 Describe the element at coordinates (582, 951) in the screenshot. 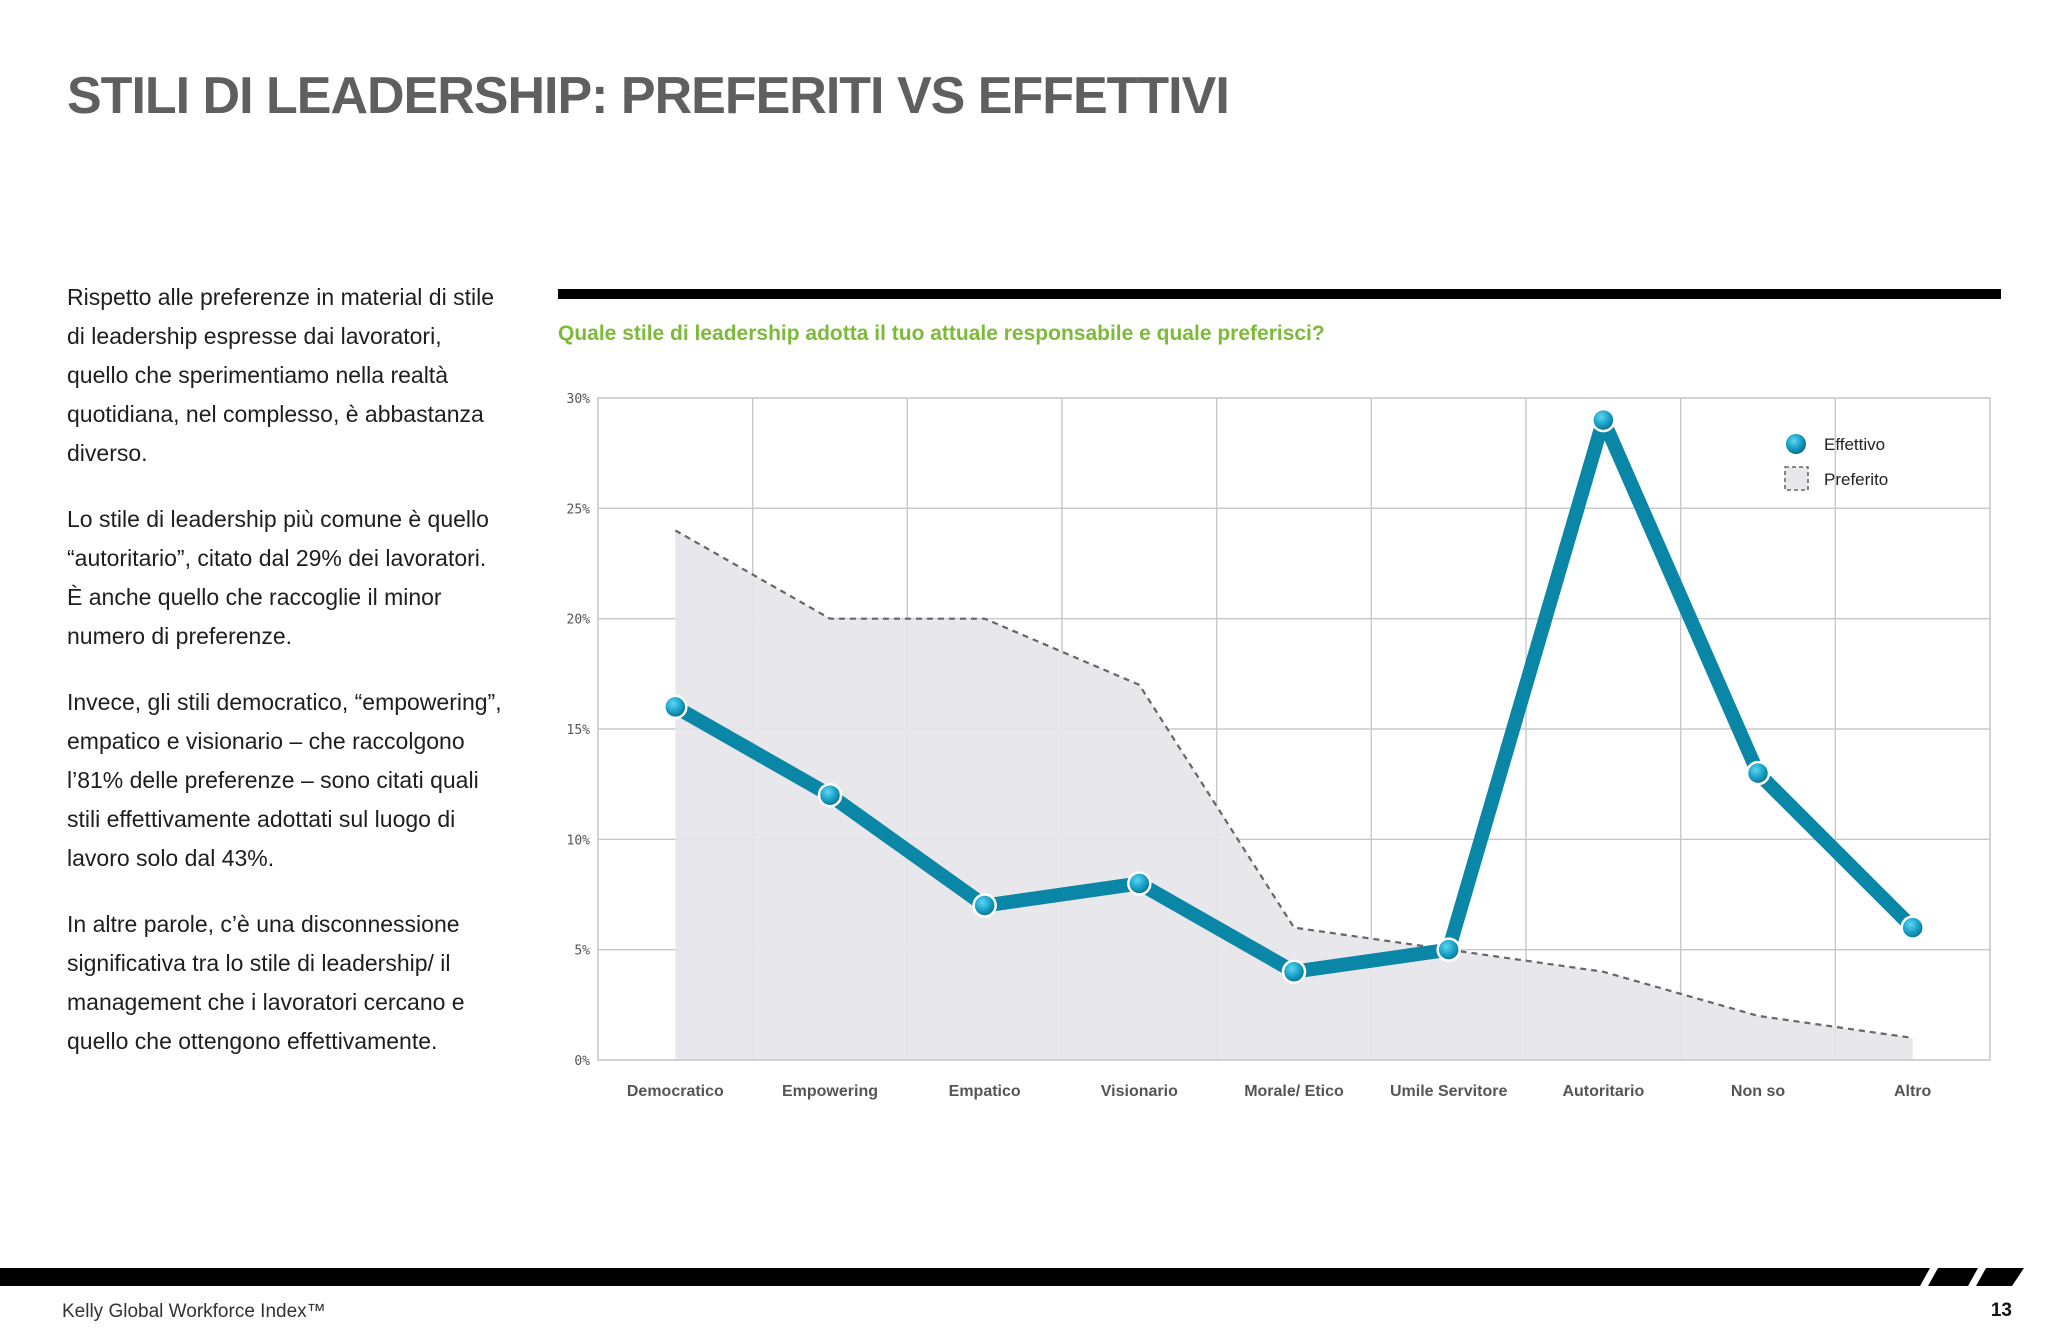

I see `y-tick-label: 5%` at that location.